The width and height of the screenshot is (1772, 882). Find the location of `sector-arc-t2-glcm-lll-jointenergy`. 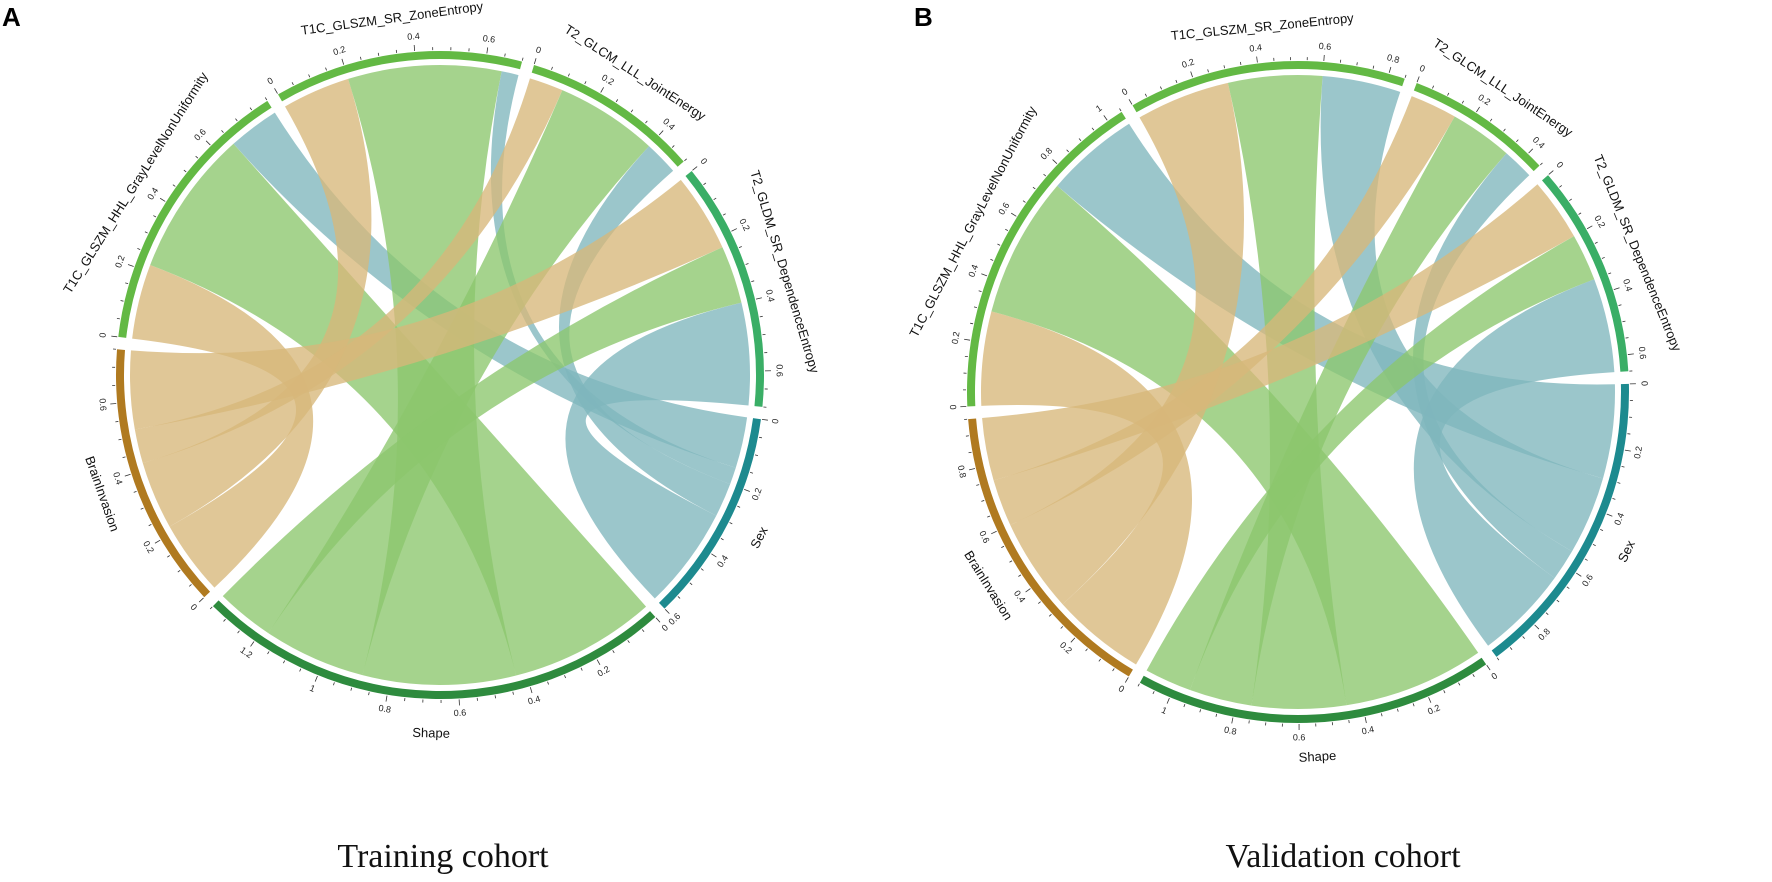

sector-arc-t2-glcm-lll-jointenergy is located at coordinates (1476, 127).